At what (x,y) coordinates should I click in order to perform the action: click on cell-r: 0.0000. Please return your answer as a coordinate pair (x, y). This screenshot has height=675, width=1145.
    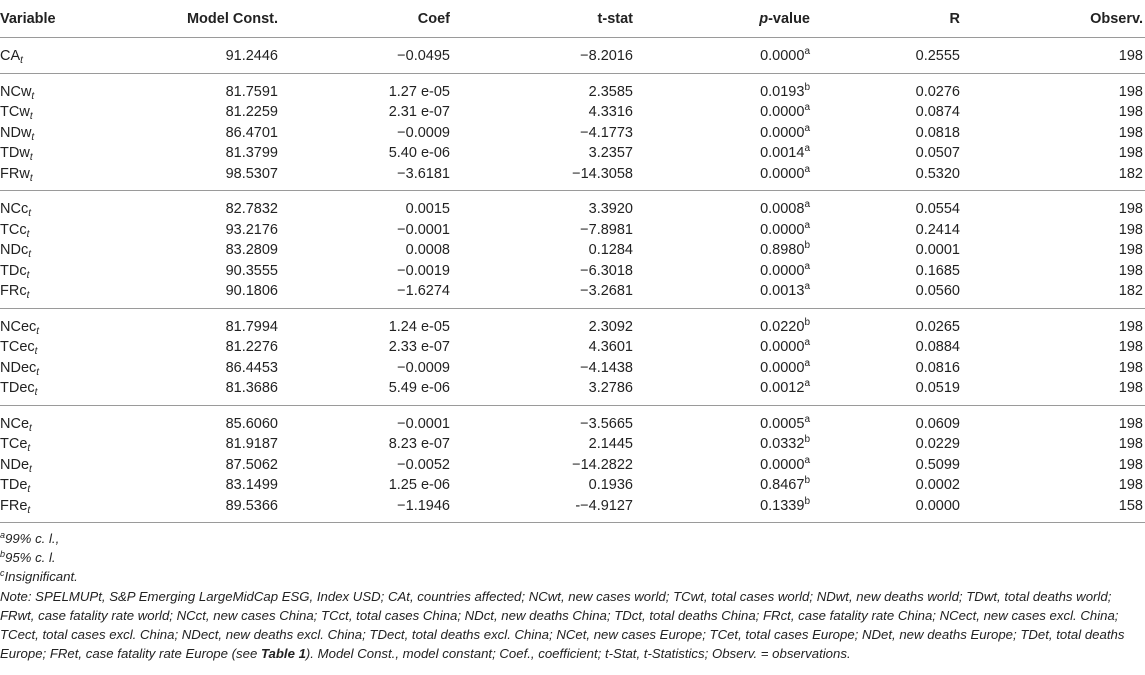
    Looking at the image, I should click on (887, 509).